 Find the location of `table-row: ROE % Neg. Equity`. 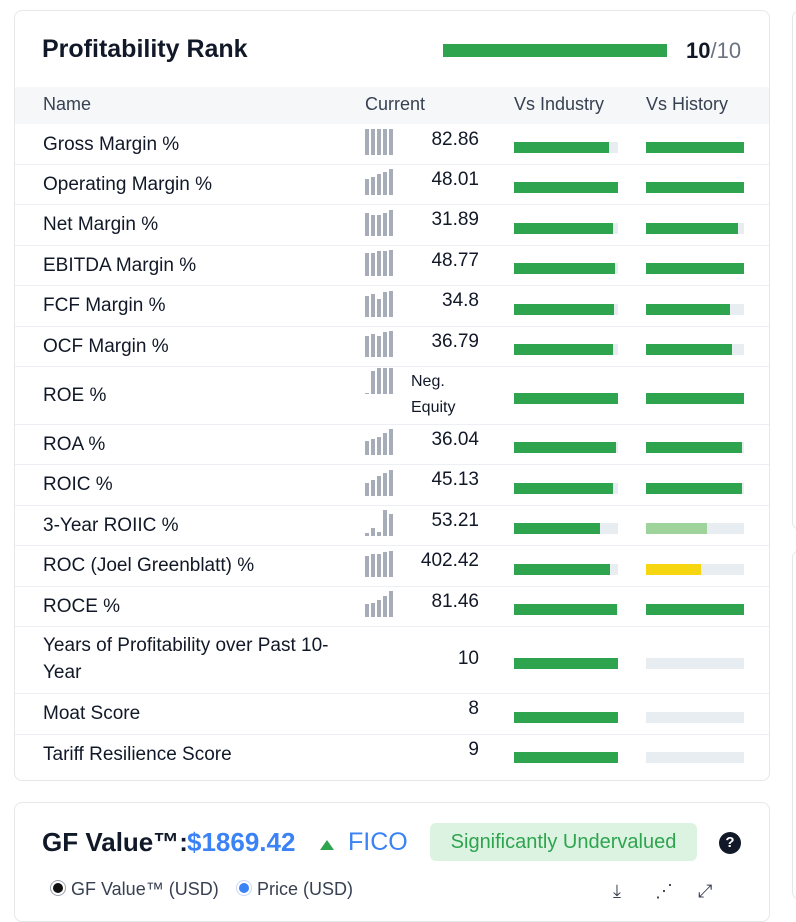

table-row: ROE % Neg. Equity is located at coordinates (392, 395).